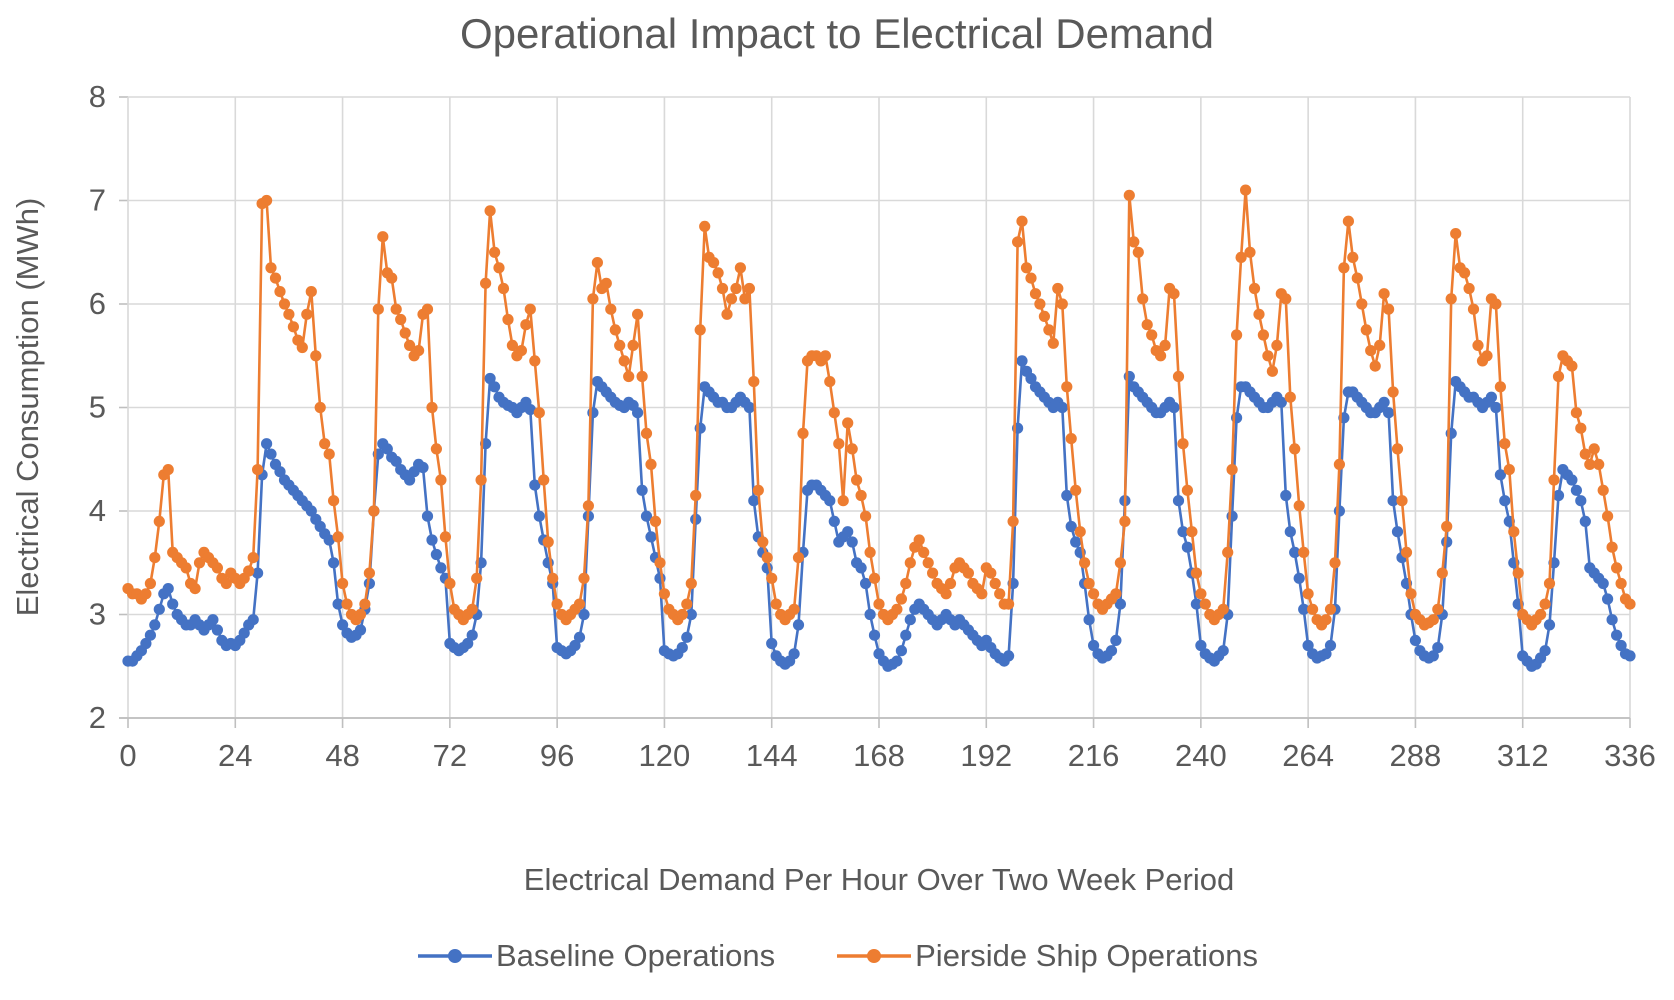  What do you see at coordinates (1046, 956) in the screenshot?
I see `legend-item-pierside: Pierside Ship Operations` at bounding box center [1046, 956].